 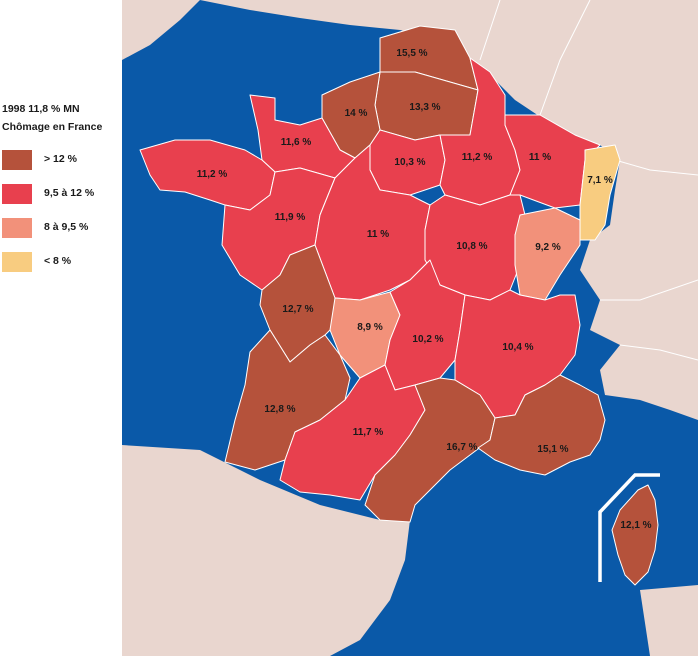 I want to click on region-provence-alpes-cote-d-azur, so click(x=541, y=425).